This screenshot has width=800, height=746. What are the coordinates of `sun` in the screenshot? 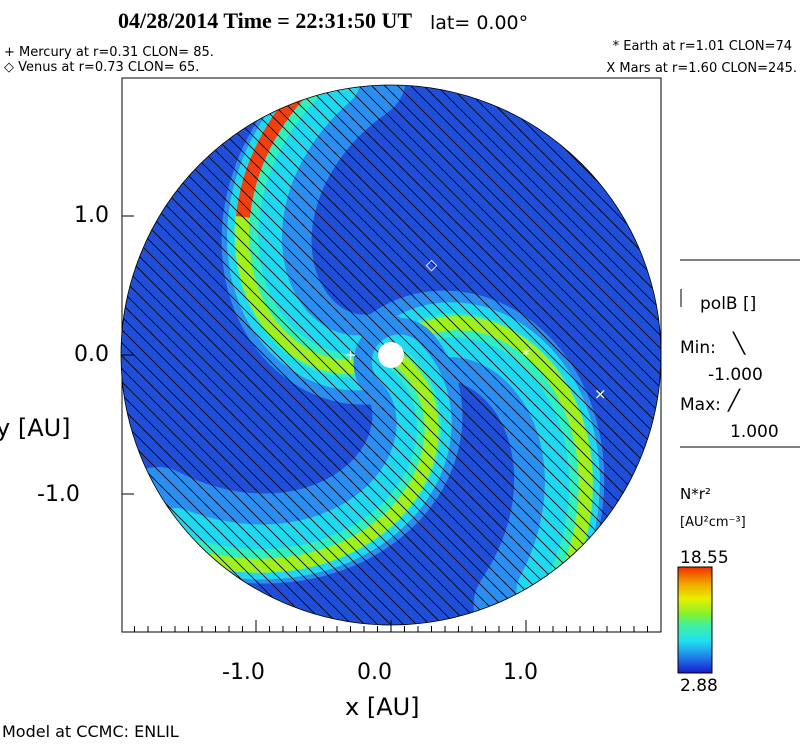 It's located at (391, 355).